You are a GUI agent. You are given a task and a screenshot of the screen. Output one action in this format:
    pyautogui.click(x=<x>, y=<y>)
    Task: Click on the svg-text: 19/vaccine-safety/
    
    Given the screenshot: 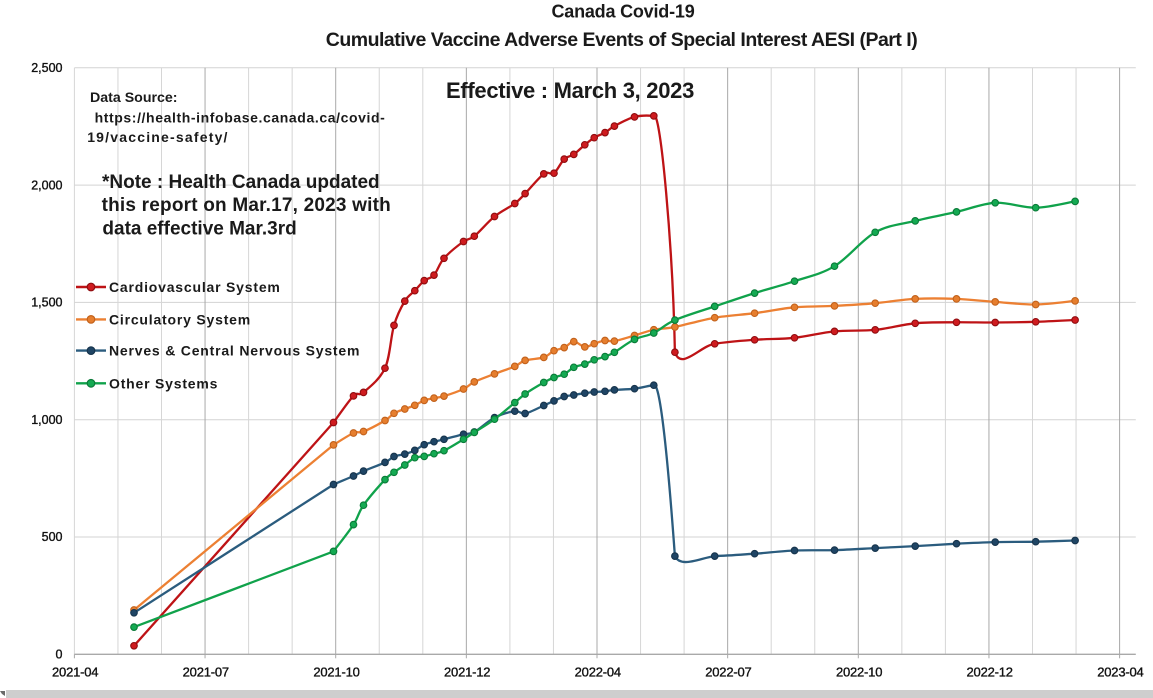 What is the action you would take?
    pyautogui.click(x=157, y=137)
    